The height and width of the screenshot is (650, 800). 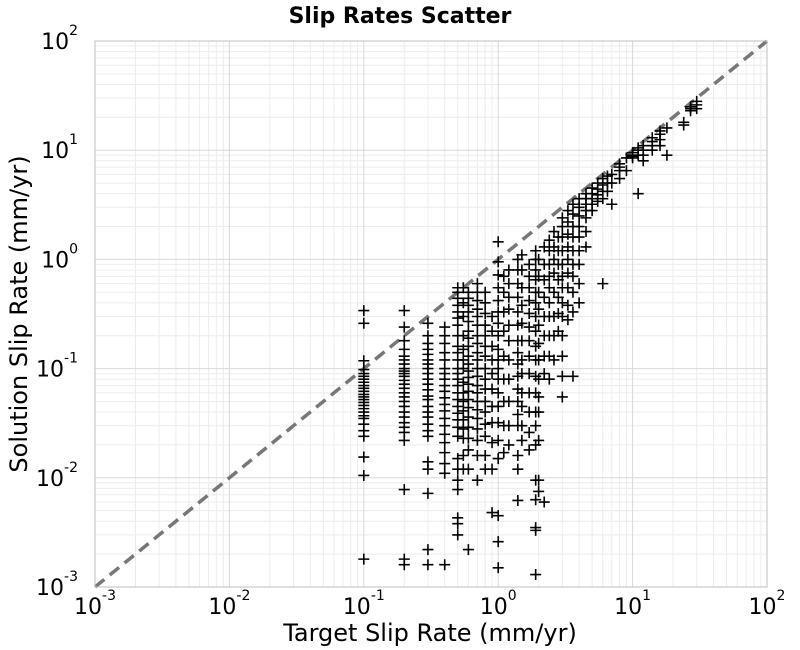 What do you see at coordinates (59, 257) in the screenshot?
I see `y-tick-label: 10⁰` at bounding box center [59, 257].